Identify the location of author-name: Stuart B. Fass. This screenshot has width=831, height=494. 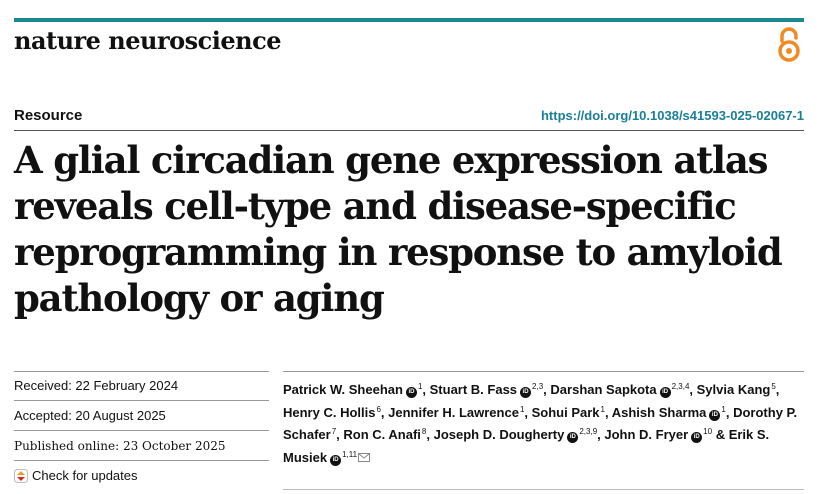
(473, 389).